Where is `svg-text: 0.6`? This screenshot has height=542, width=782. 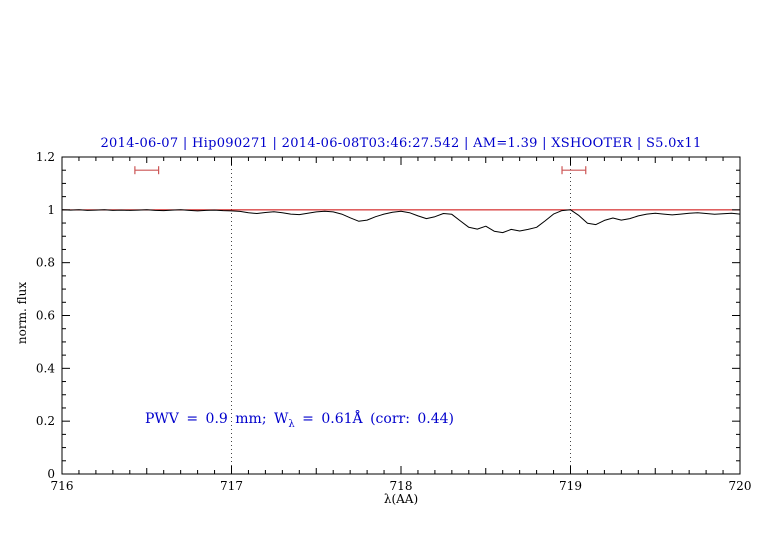
svg-text: 0.6 is located at coordinates (45, 316).